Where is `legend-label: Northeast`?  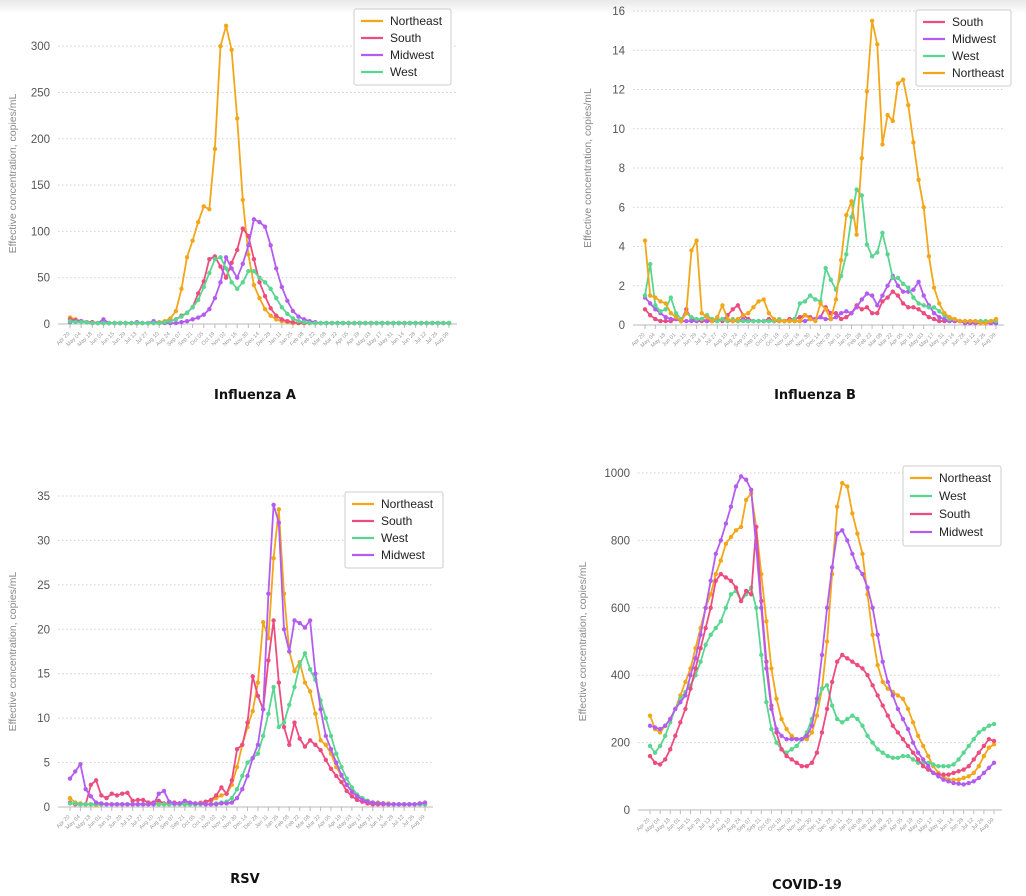 legend-label: Northeast is located at coordinates (416, 21).